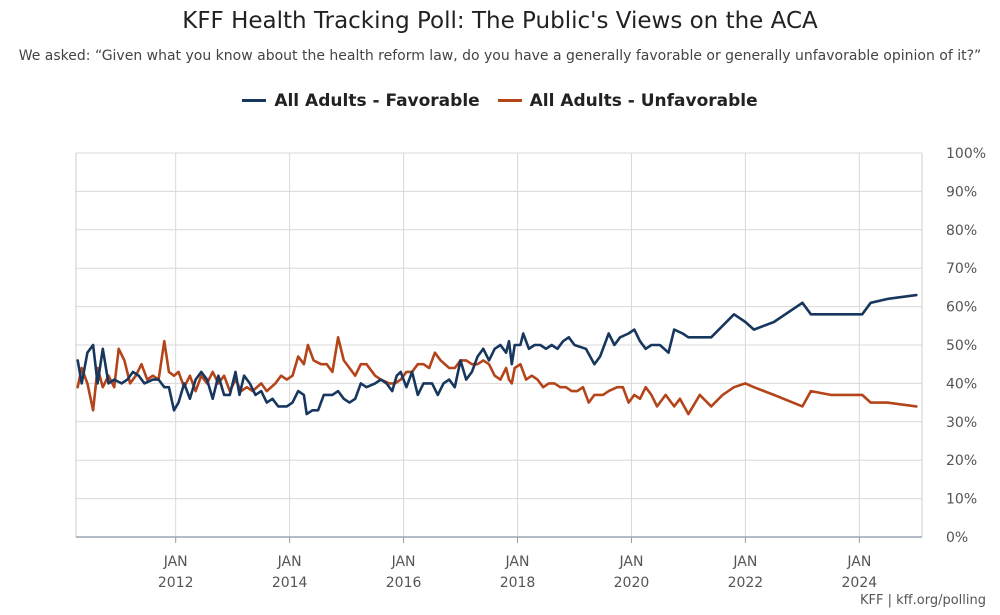 Image resolution: width=1000 pixels, height=615 pixels. I want to click on x-tick-label-year: 2018, so click(518, 583).